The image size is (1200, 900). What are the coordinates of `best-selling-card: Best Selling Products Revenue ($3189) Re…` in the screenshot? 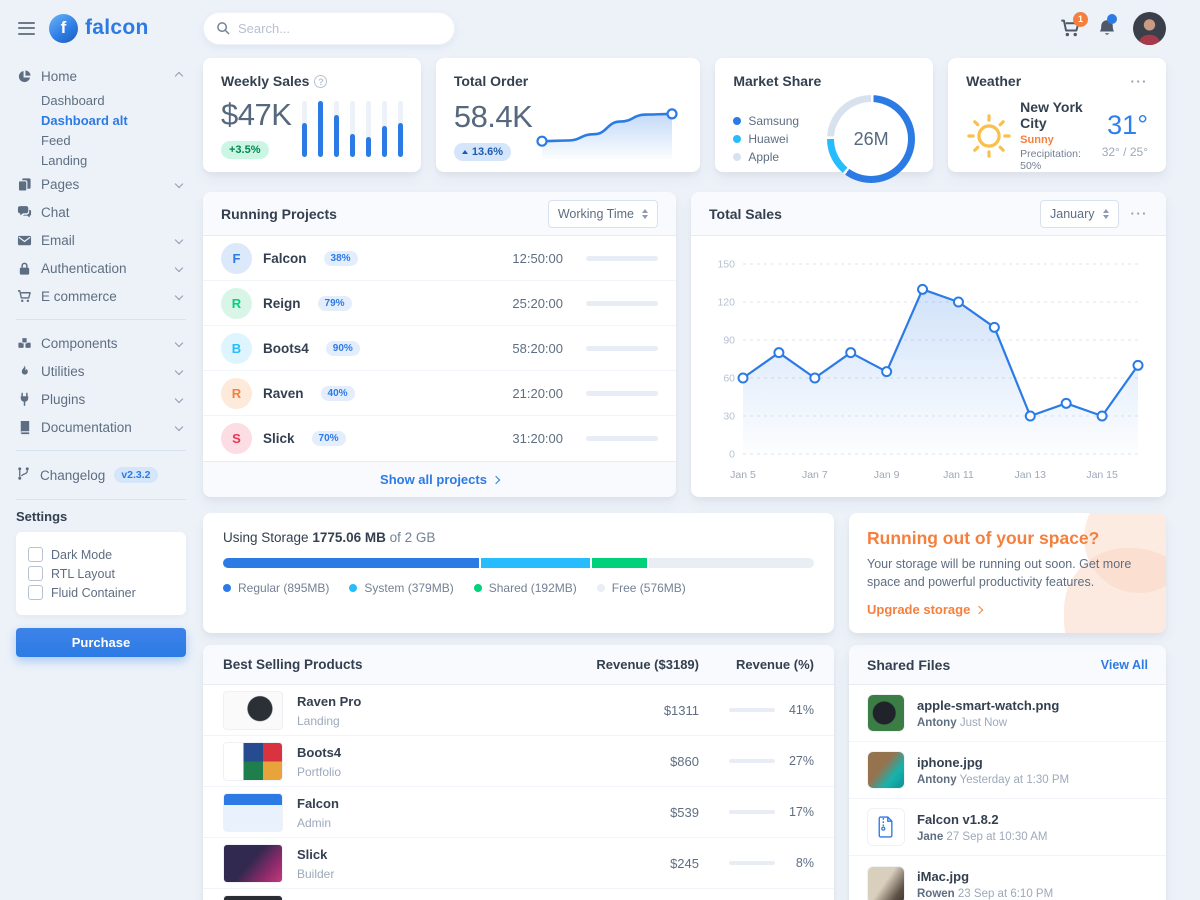 It's located at (518, 772).